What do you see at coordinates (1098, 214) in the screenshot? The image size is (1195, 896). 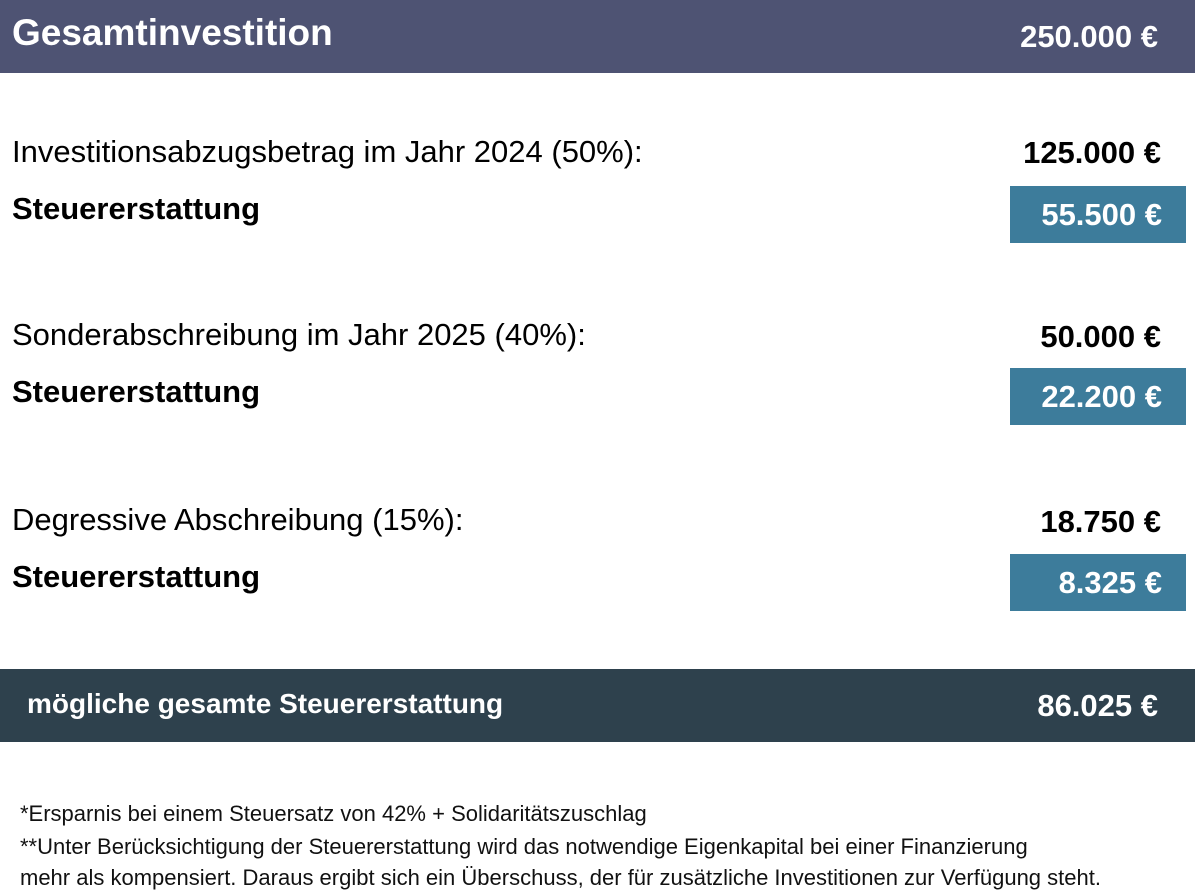 I see `section-1-refund-value: 55.500 €` at bounding box center [1098, 214].